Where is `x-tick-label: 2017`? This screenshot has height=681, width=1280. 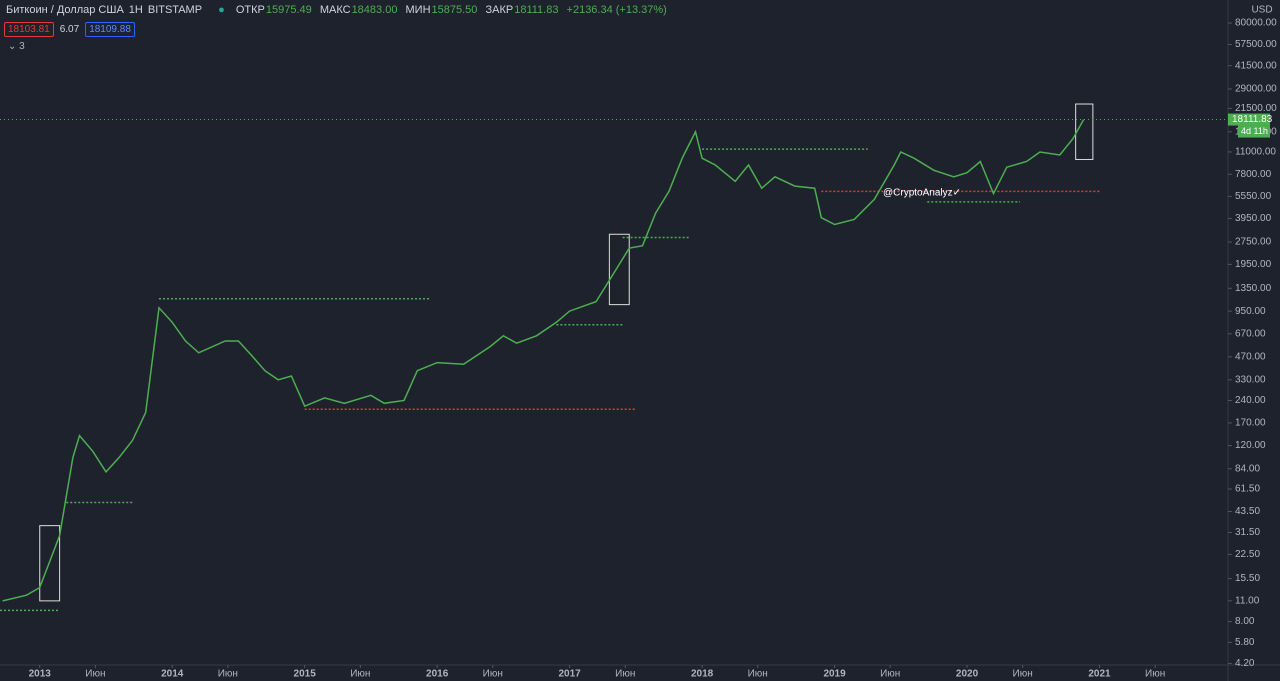 x-tick-label: 2017 is located at coordinates (569, 674).